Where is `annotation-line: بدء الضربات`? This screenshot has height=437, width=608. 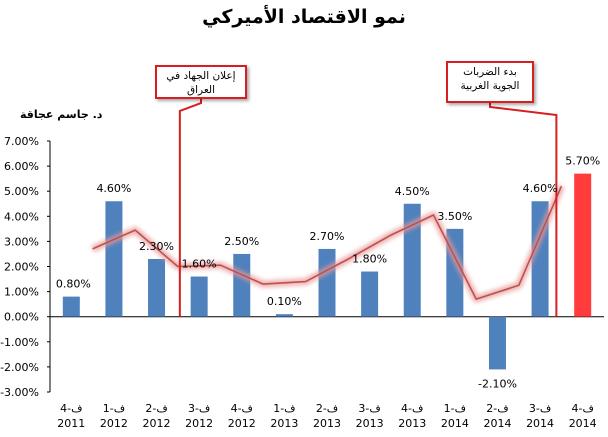 annotation-line: بدء الضربات is located at coordinates (490, 72).